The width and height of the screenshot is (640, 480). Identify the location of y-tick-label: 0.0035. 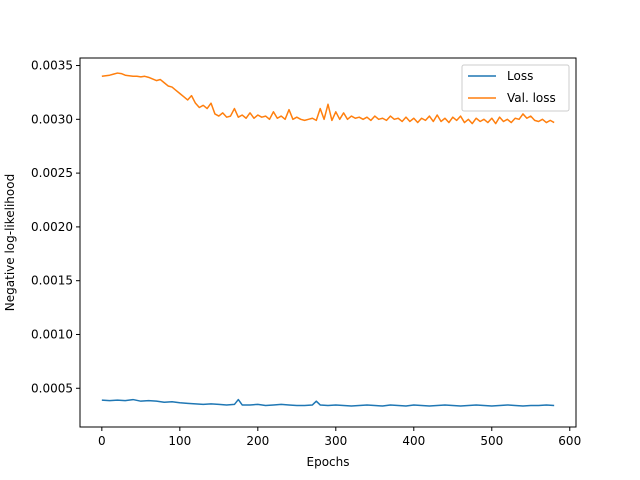
(52, 66).